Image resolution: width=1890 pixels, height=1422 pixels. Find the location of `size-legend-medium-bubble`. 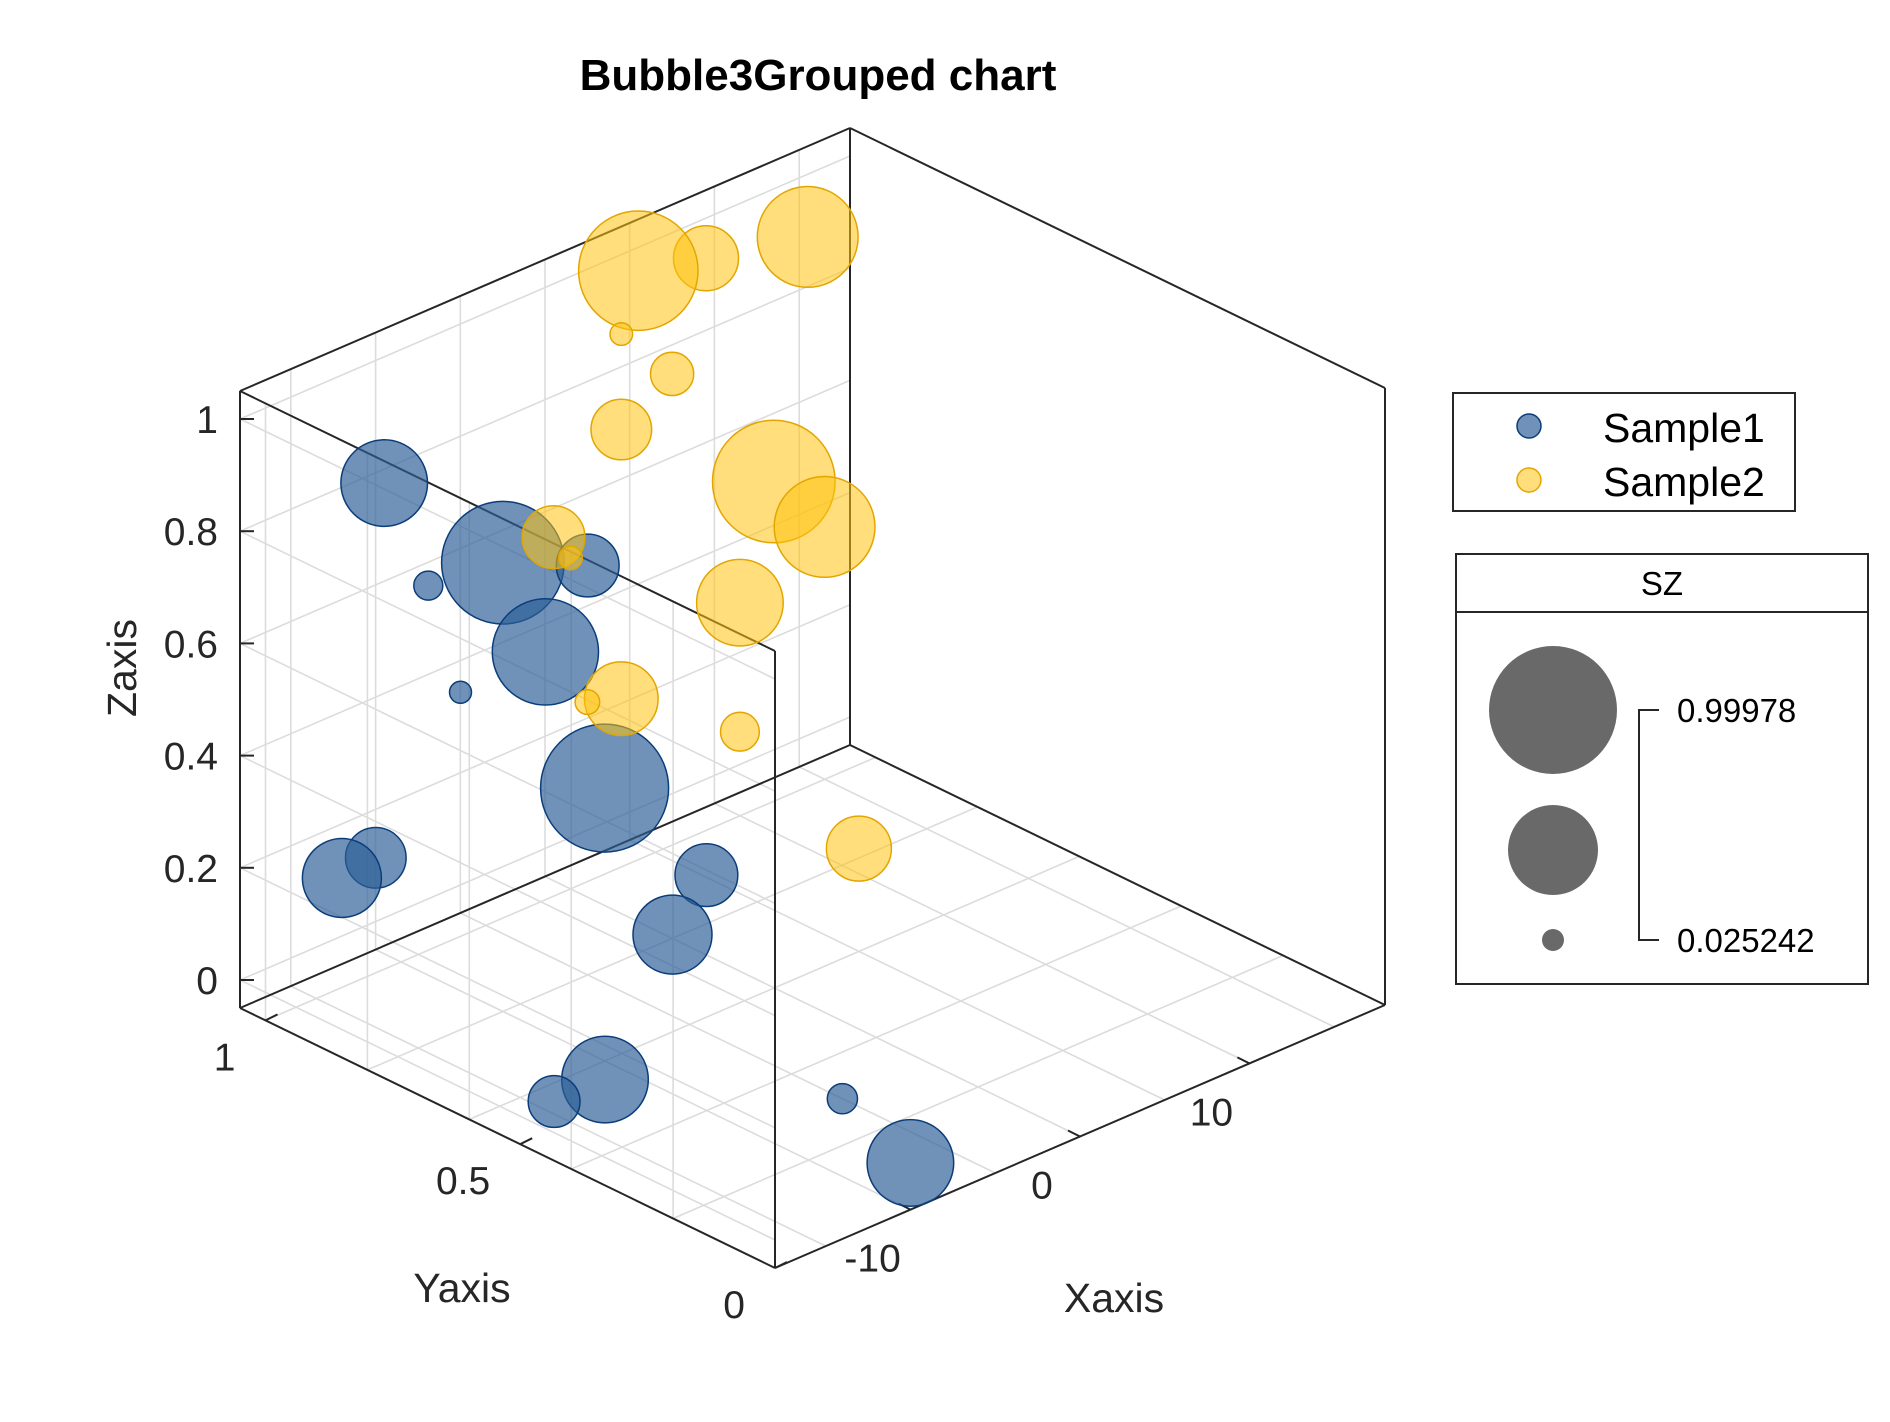

size-legend-medium-bubble is located at coordinates (1553, 850).